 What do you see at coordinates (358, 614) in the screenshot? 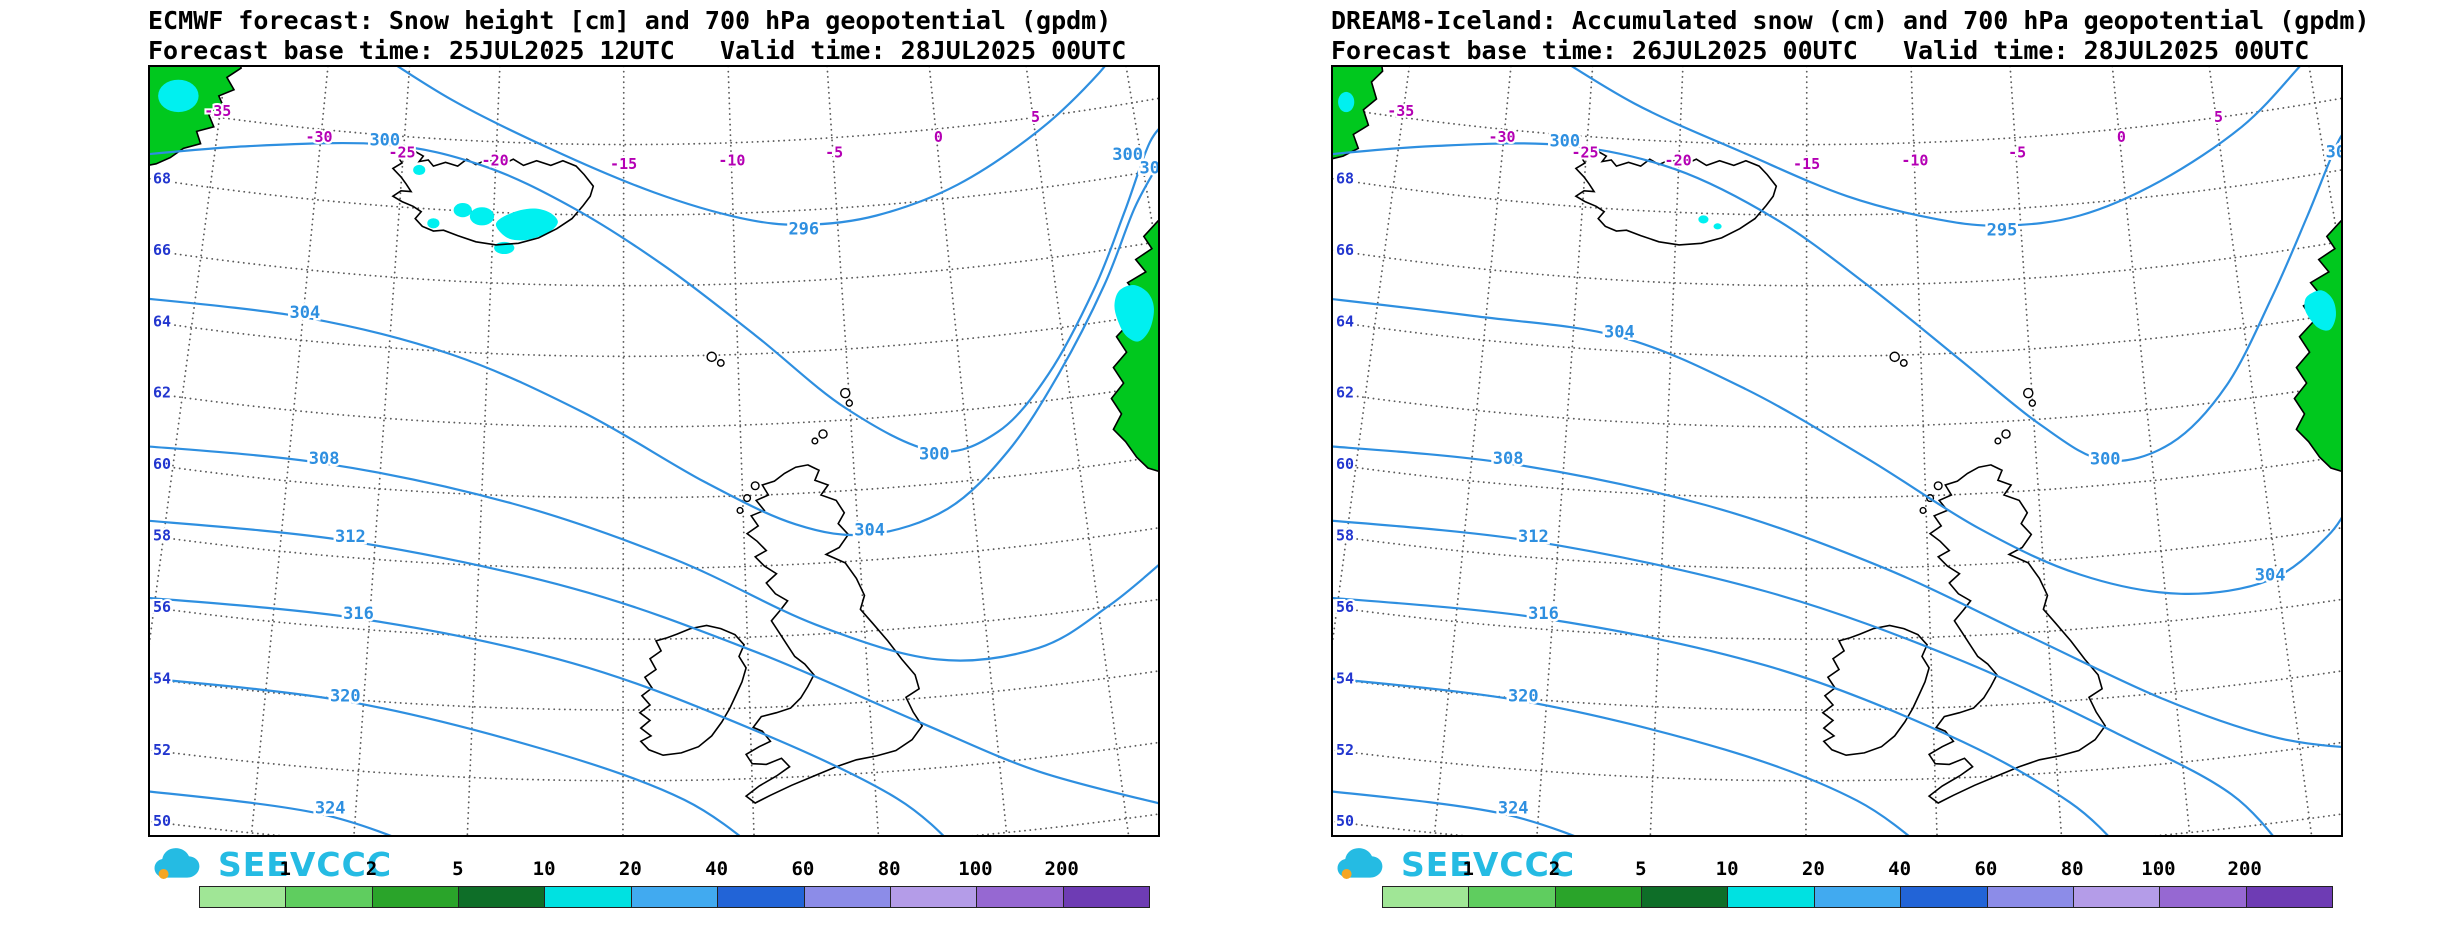
I see `contour-label: 316` at bounding box center [358, 614].